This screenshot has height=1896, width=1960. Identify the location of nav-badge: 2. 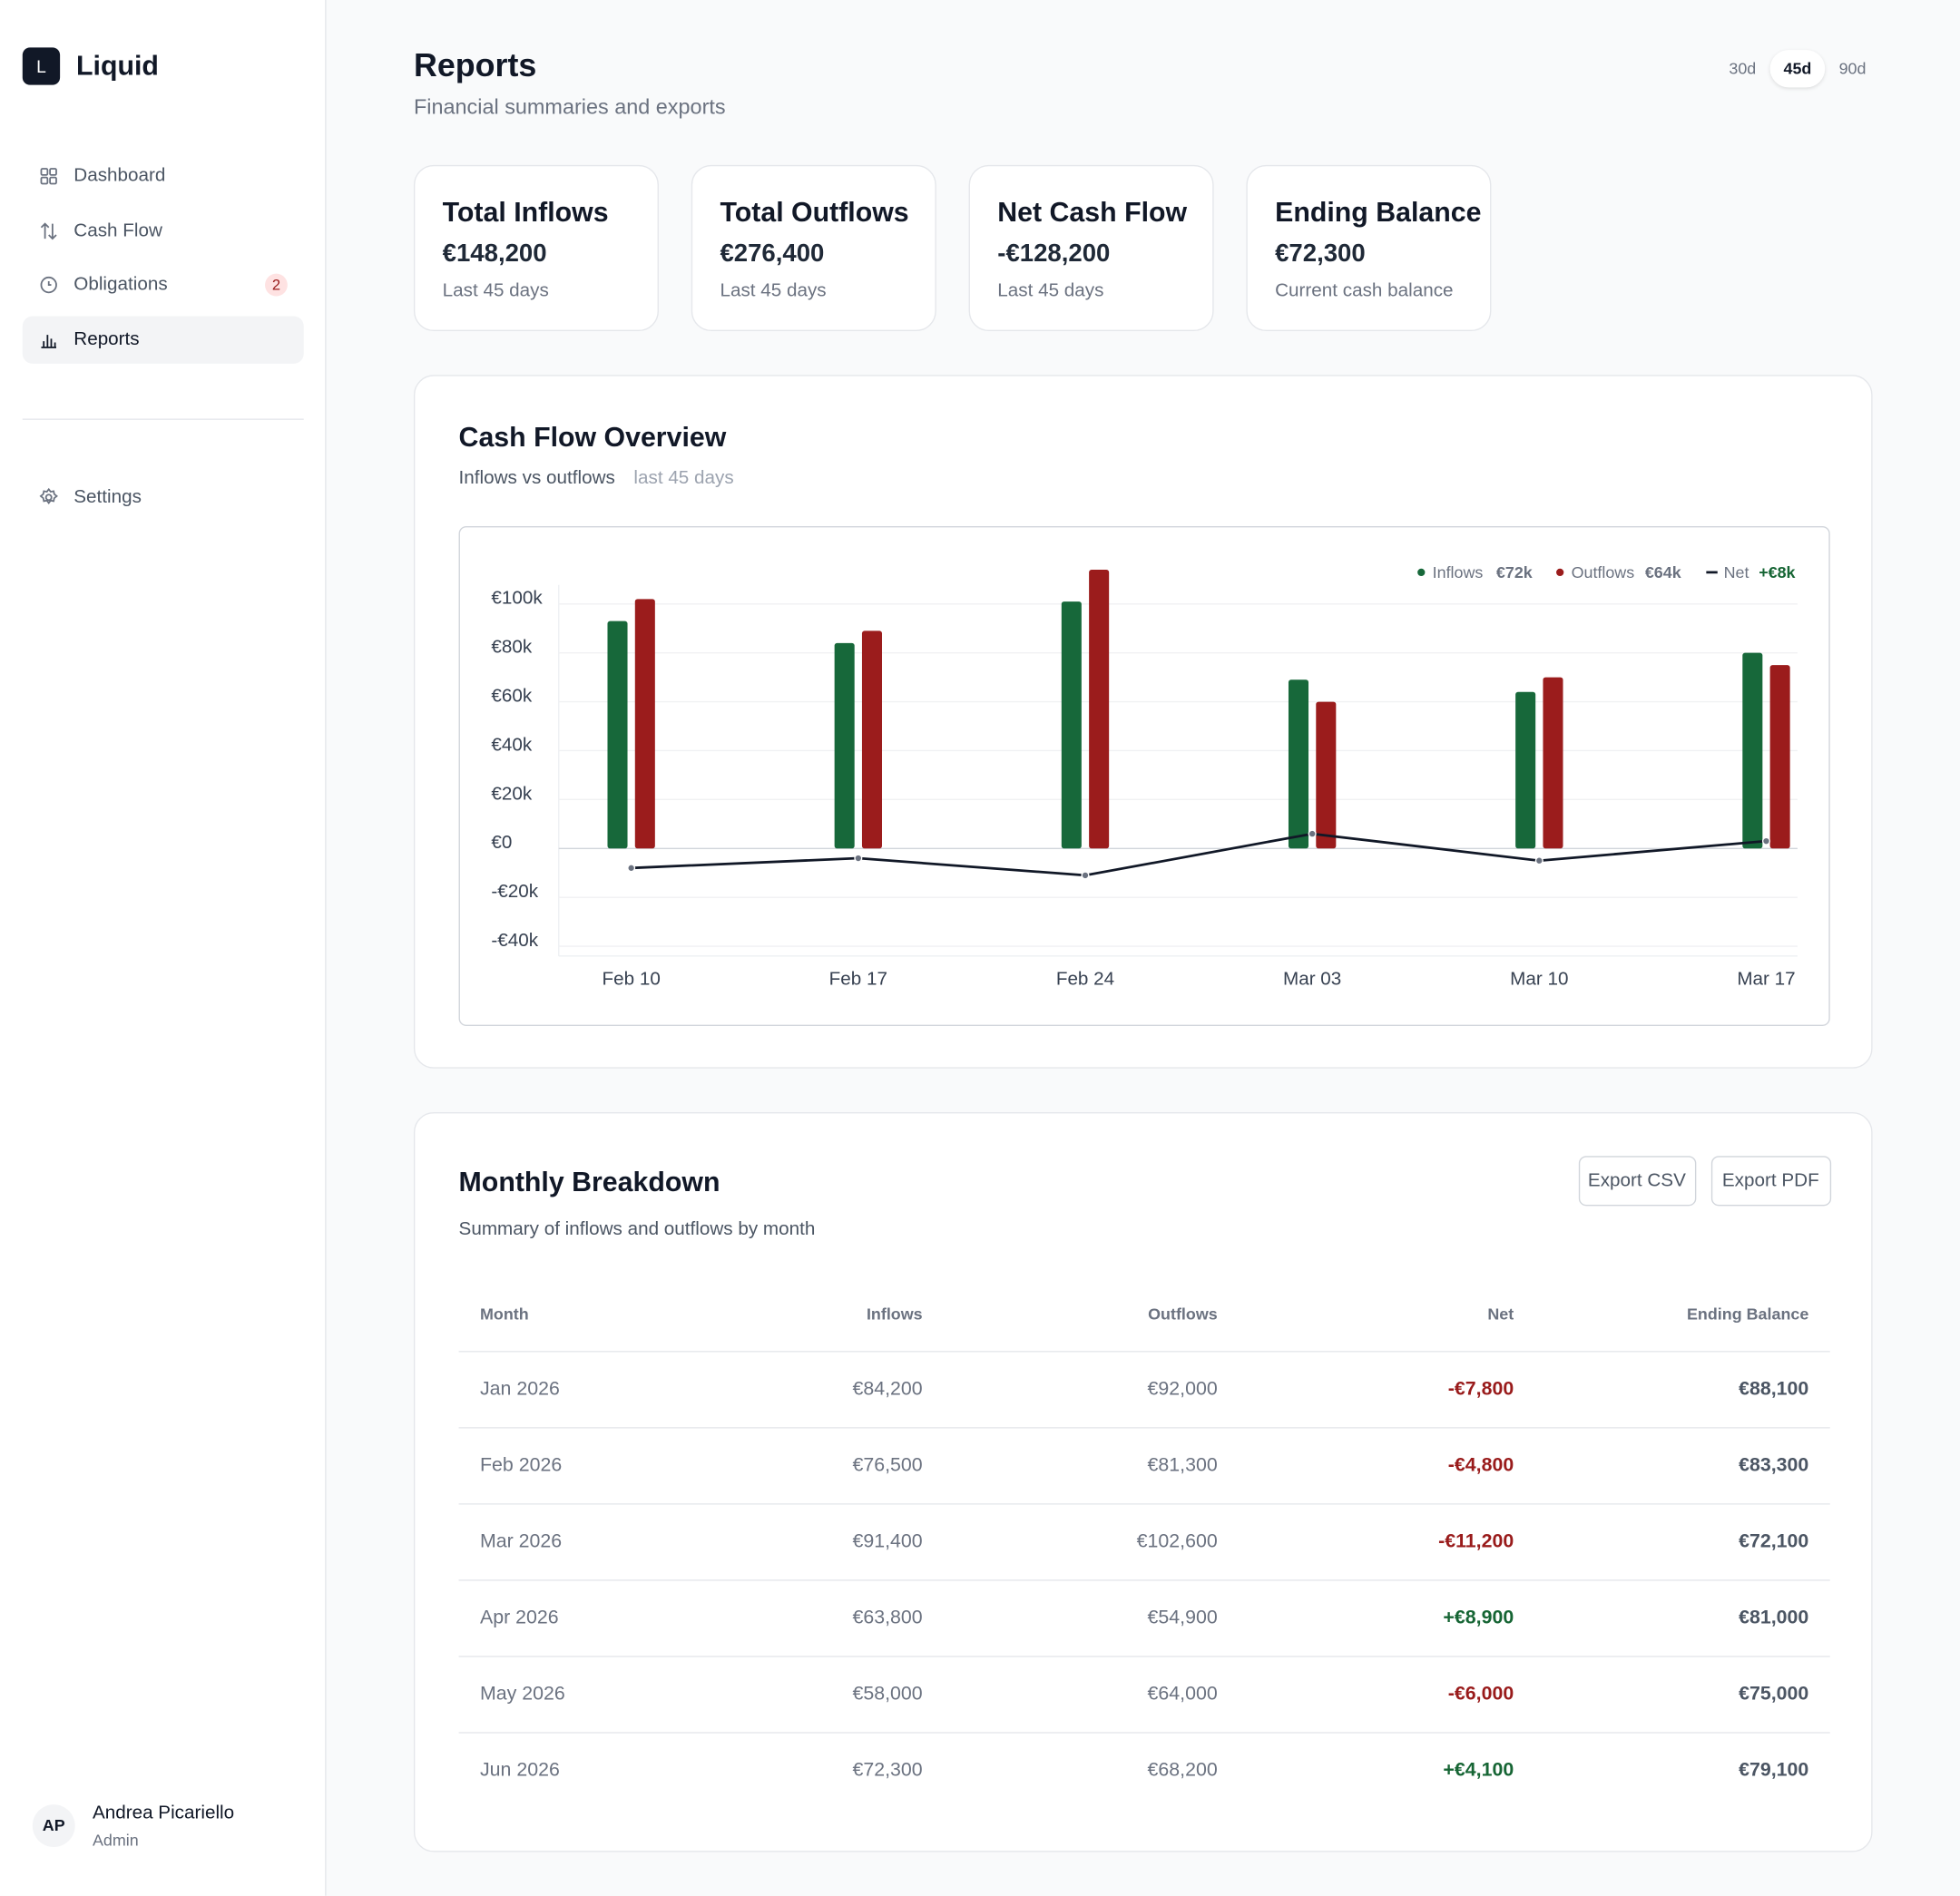
(276, 285).